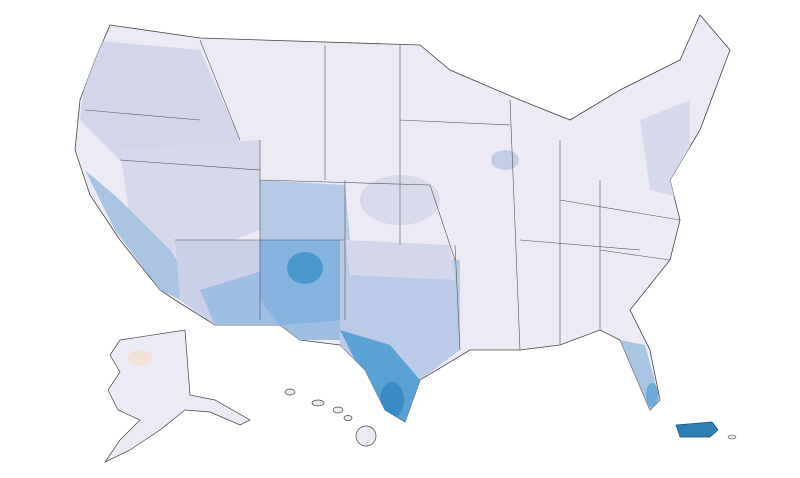  Describe the element at coordinates (505, 160) in the screenshot. I see `region-chicago` at that location.